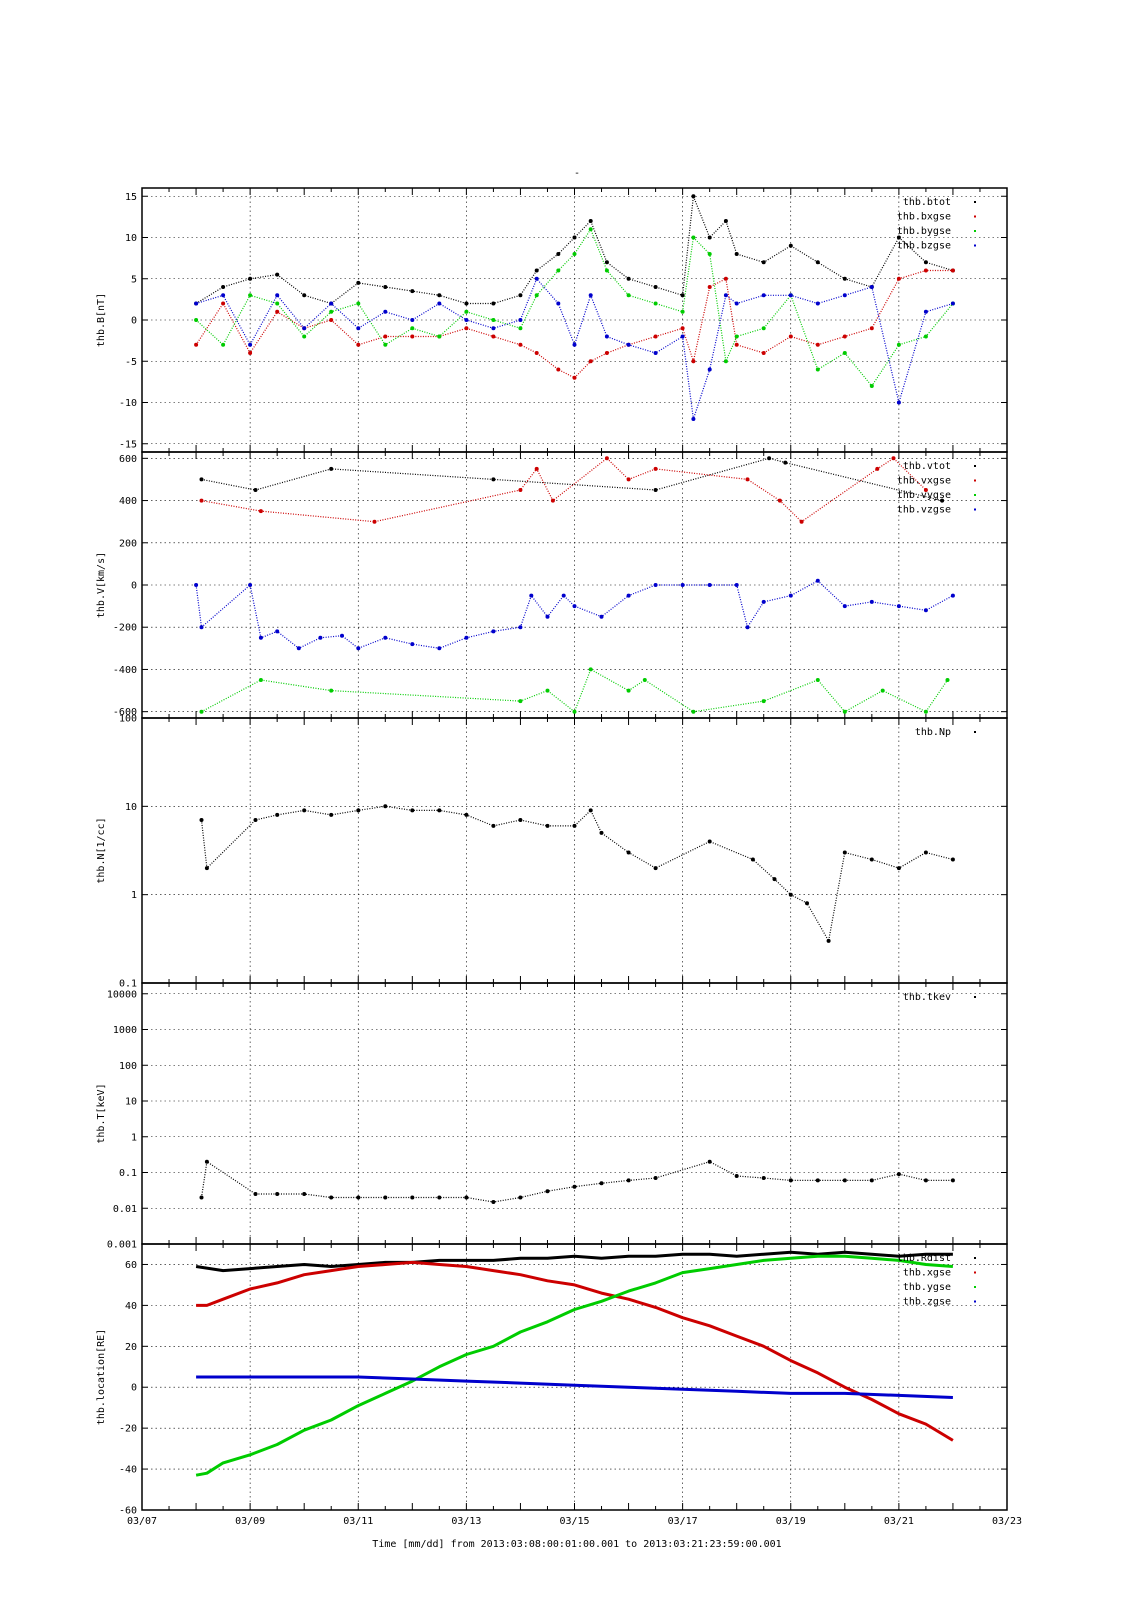  Describe the element at coordinates (142, 1521) in the screenshot. I see `x-tick-label: 03/07` at that location.